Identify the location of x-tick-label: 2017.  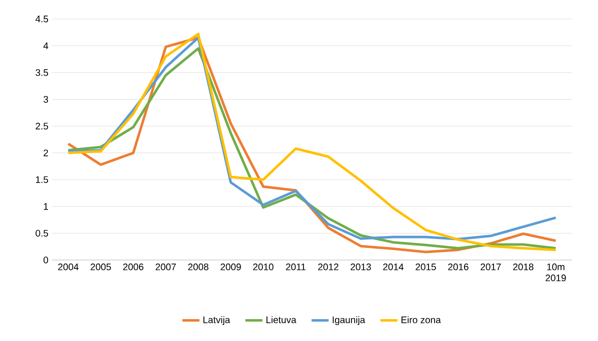
(490, 267).